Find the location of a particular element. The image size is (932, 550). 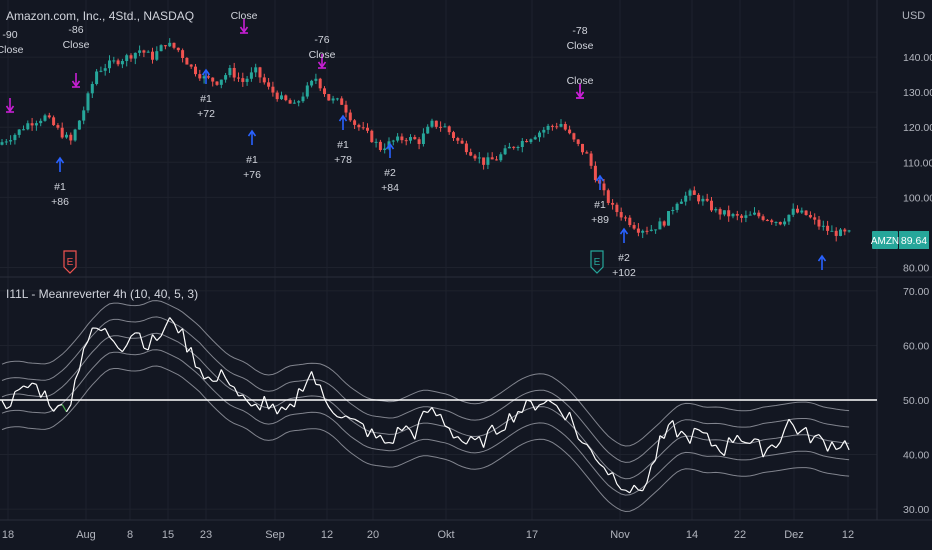

entry-signal: #1+86 is located at coordinates (60, 182).